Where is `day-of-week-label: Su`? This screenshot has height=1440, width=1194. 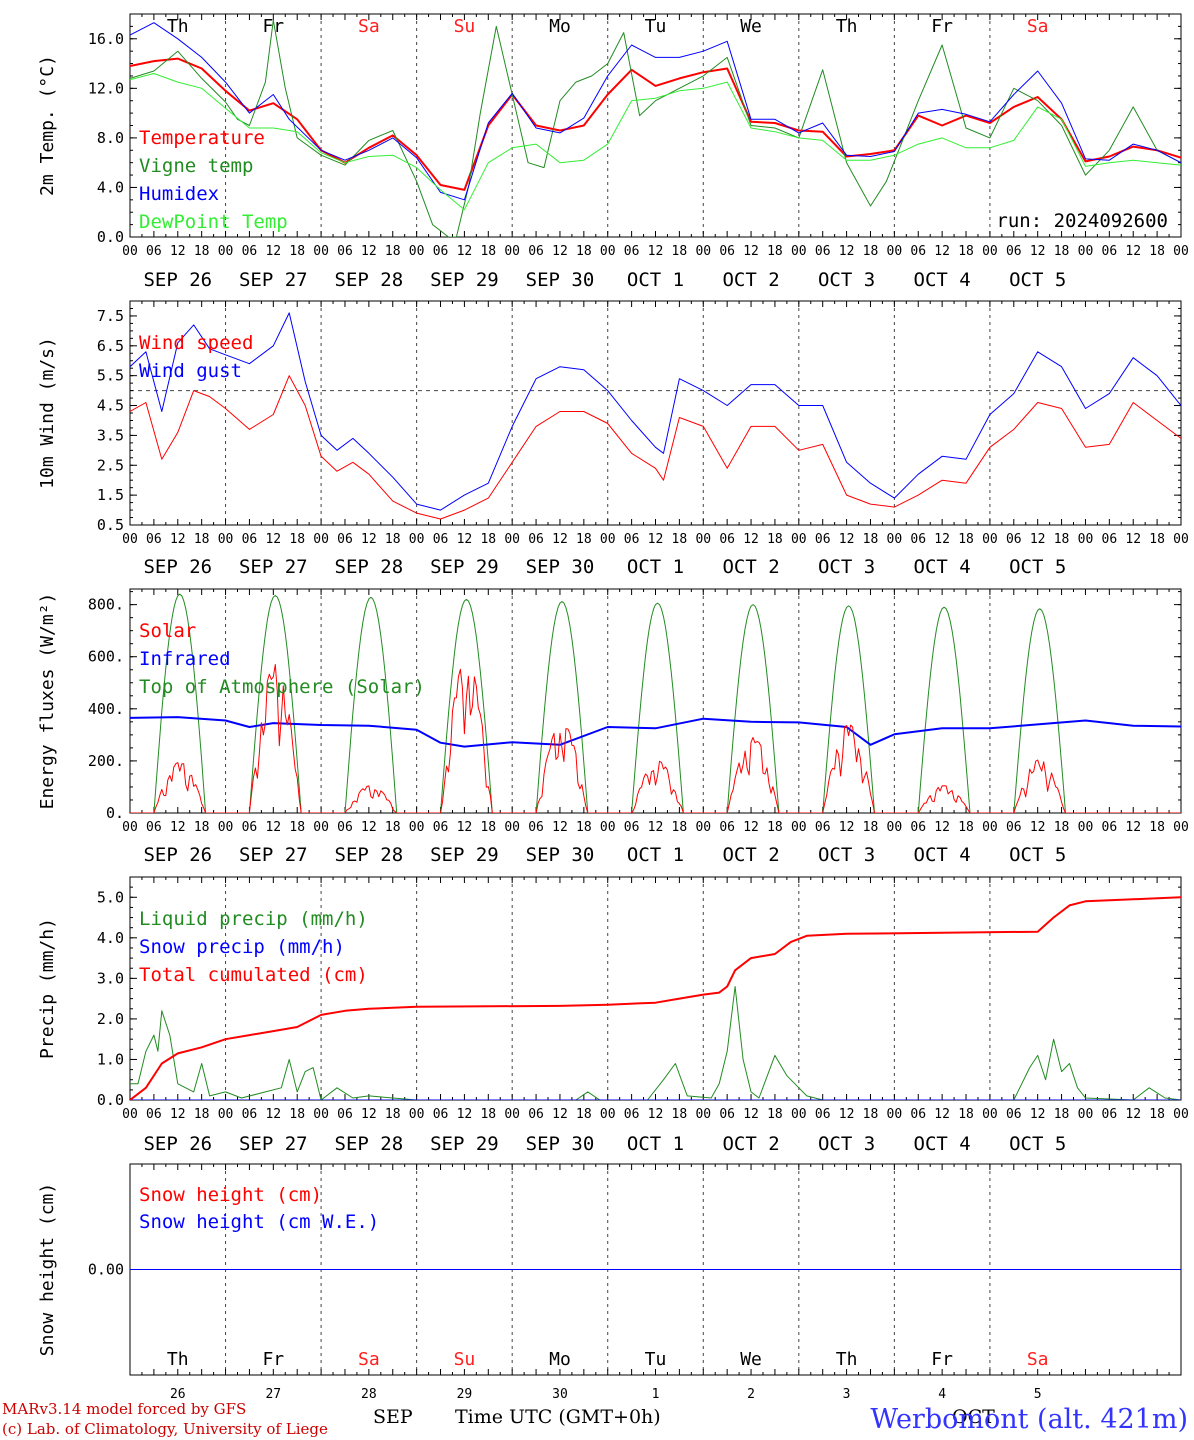 day-of-week-label: Su is located at coordinates (465, 1359).